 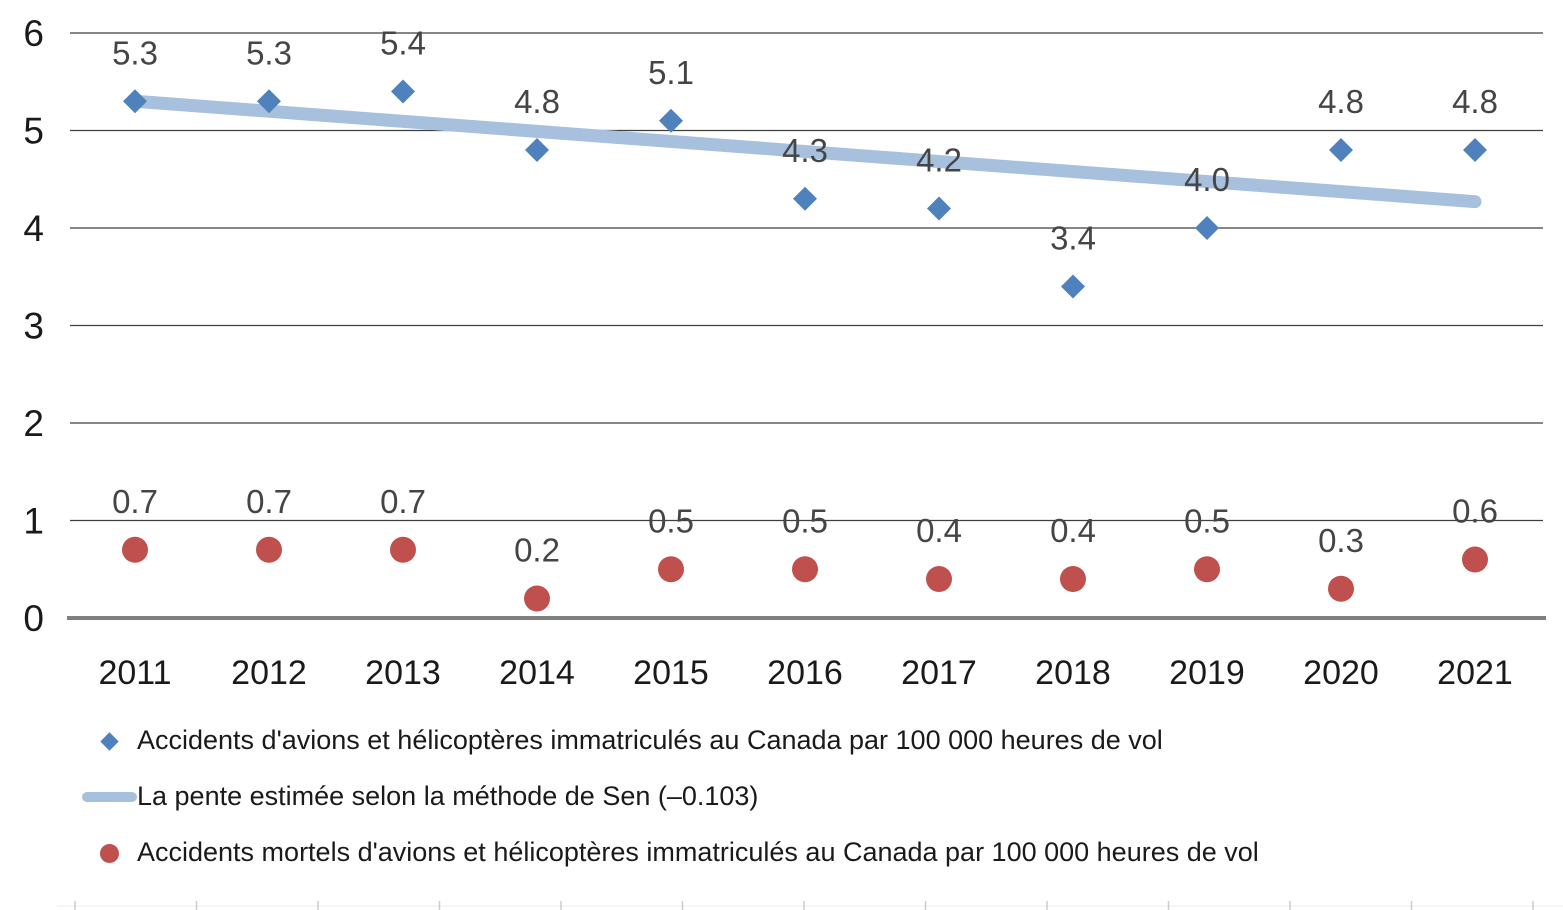 I want to click on x-tick-label: 2021, so click(x=1475, y=673).